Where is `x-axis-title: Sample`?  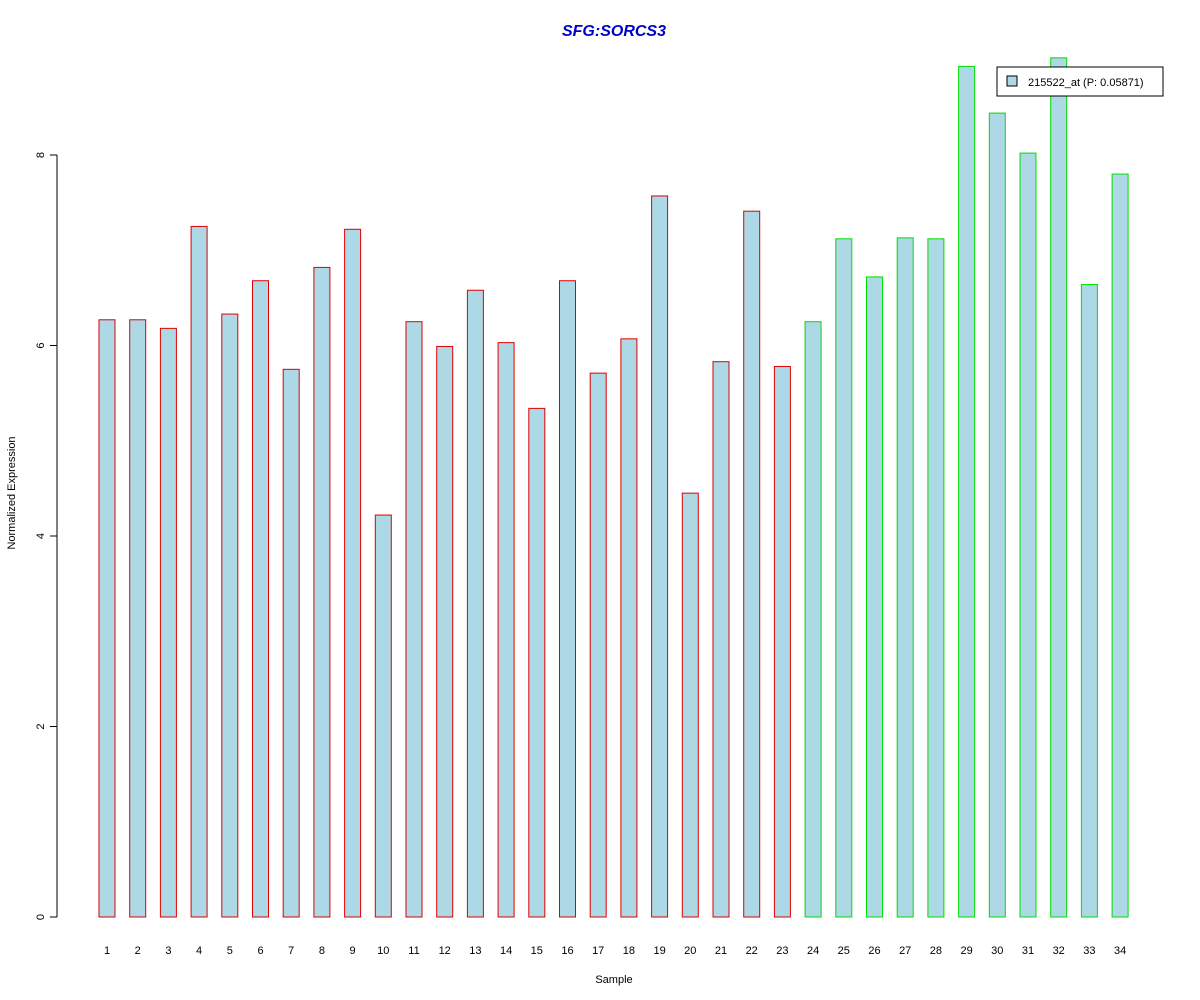 x-axis-title: Sample is located at coordinates (613, 980).